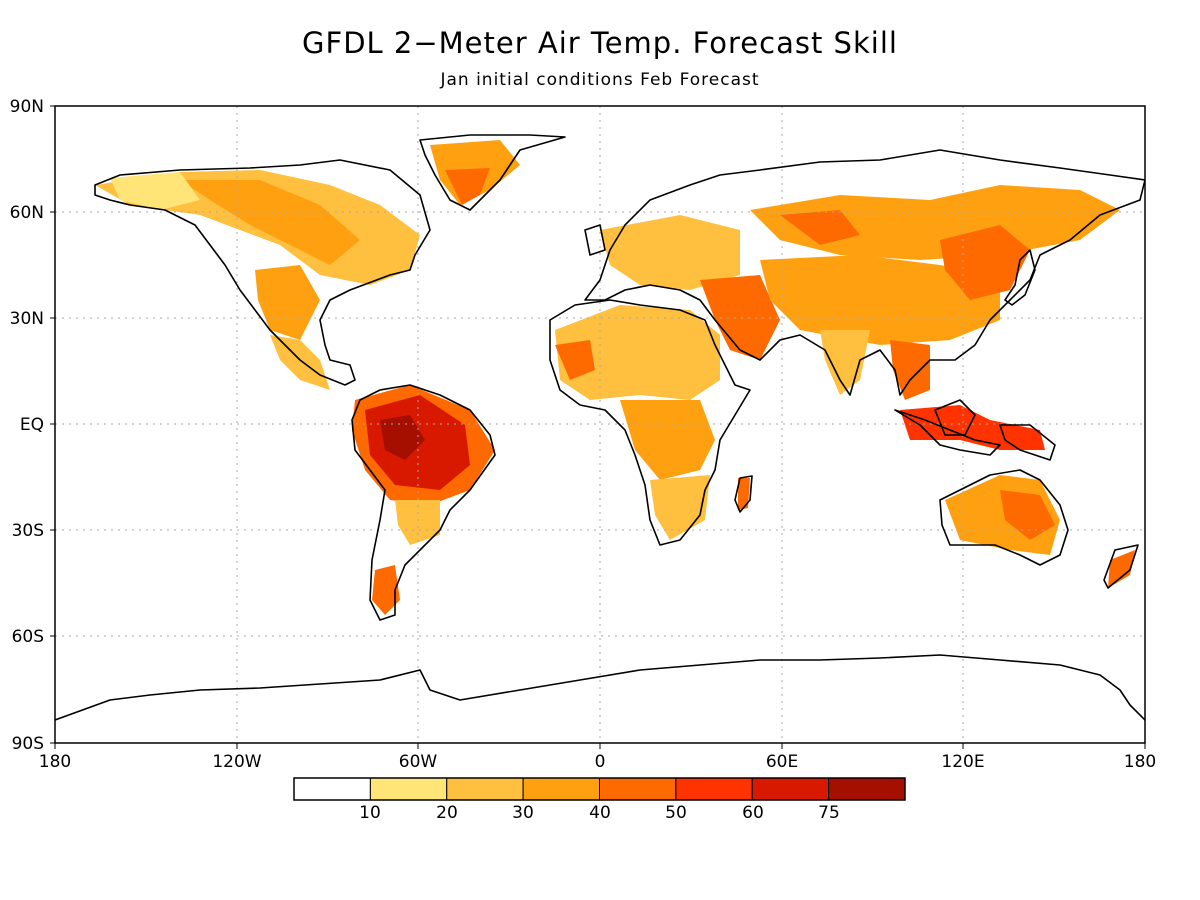 Image resolution: width=1200 pixels, height=900 pixels. I want to click on coast-antarctica, so click(600, 687).